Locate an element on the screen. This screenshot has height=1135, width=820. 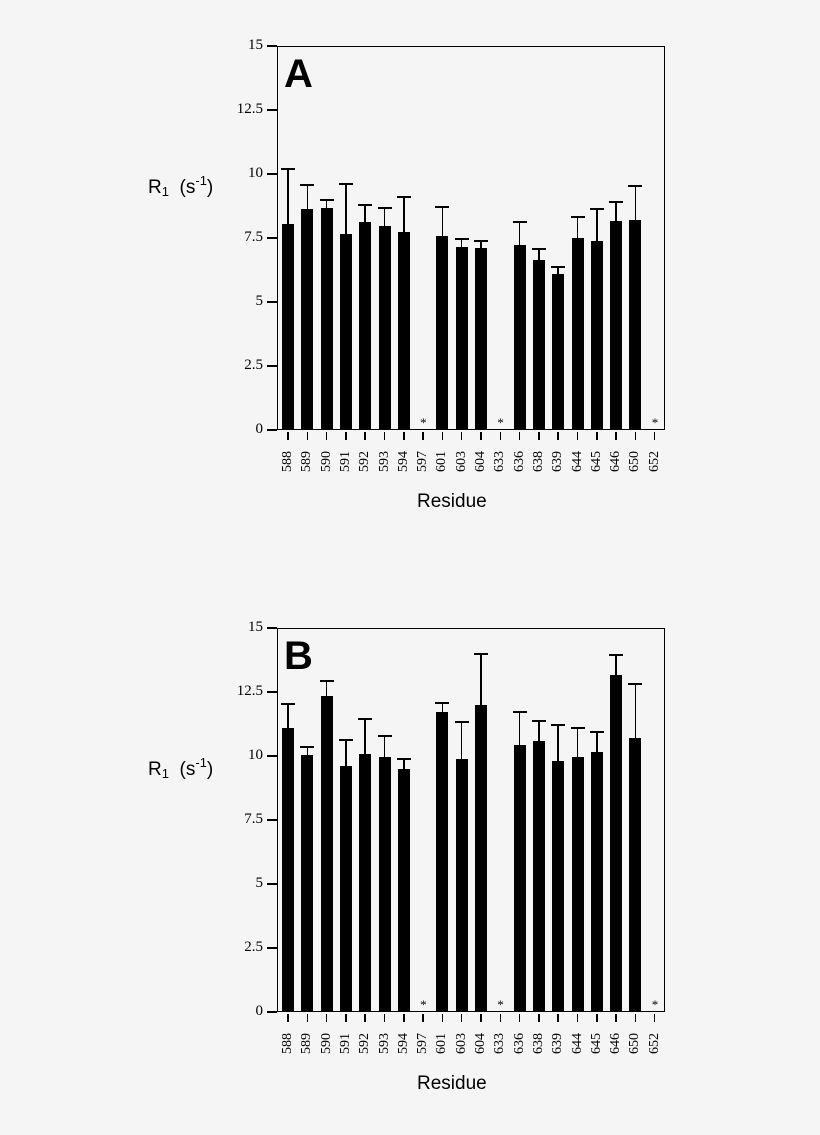
x-tick-label: 603 is located at coordinates (461, 1043).